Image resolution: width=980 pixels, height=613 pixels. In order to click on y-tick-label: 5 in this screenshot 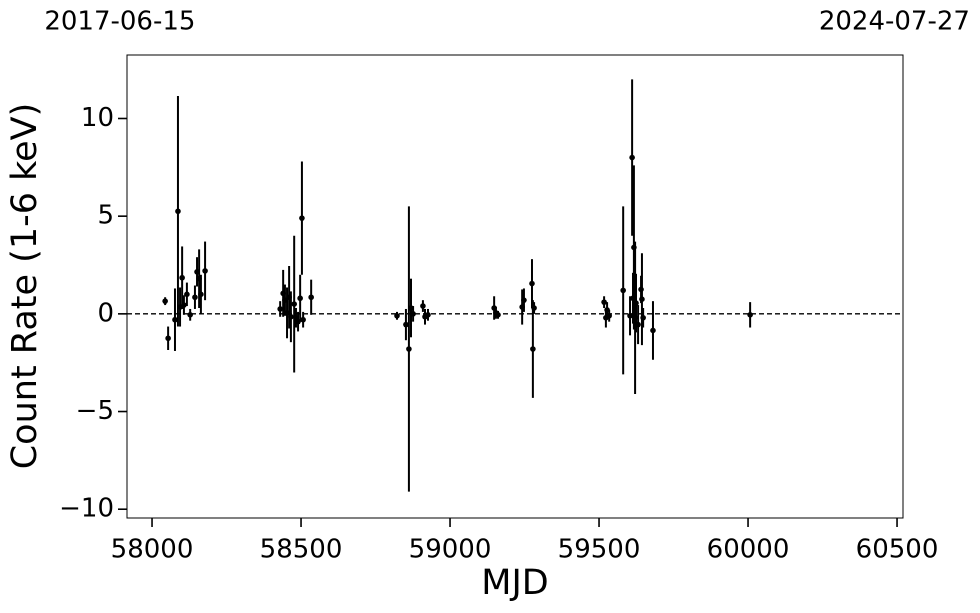, I will do `click(105, 216)`.